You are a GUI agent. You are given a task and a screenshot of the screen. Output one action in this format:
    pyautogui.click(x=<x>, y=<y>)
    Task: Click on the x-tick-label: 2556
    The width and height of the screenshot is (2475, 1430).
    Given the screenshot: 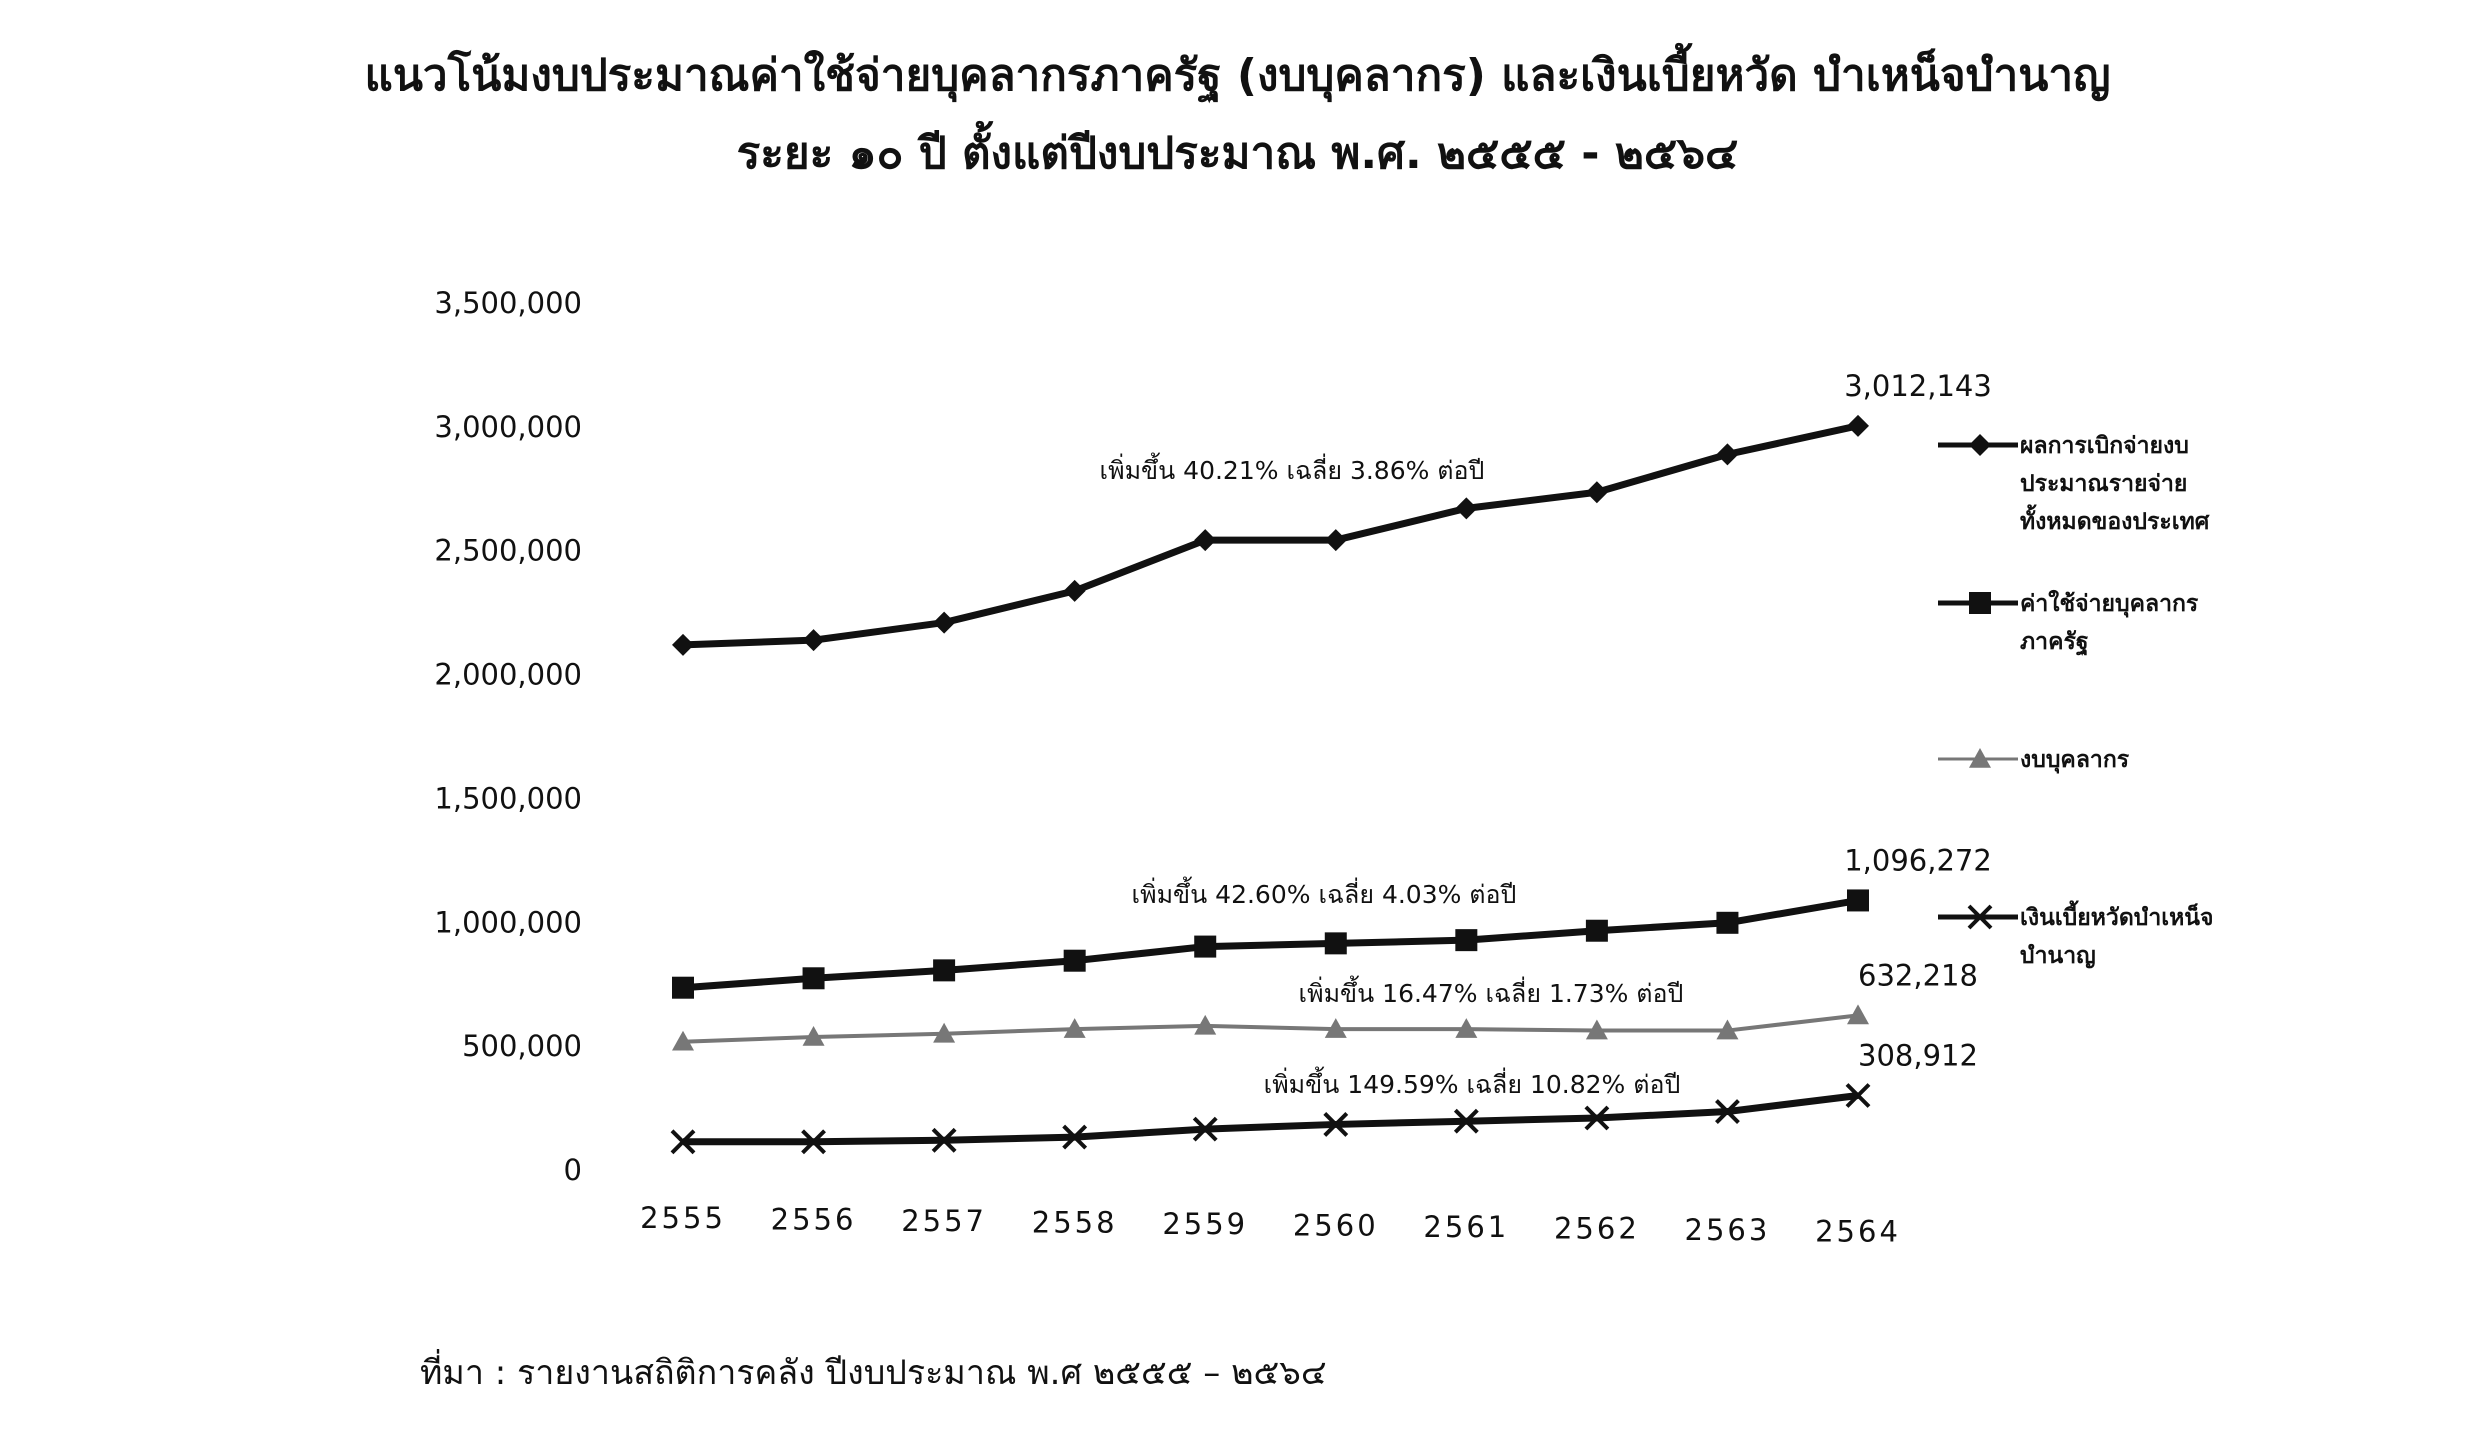 What is the action you would take?
    pyautogui.click(x=814, y=1220)
    